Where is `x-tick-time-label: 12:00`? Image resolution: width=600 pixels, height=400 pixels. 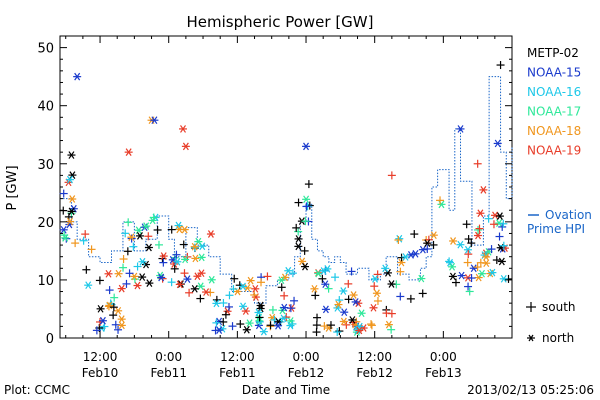 x-tick-time-label: 12:00 is located at coordinates (237, 357).